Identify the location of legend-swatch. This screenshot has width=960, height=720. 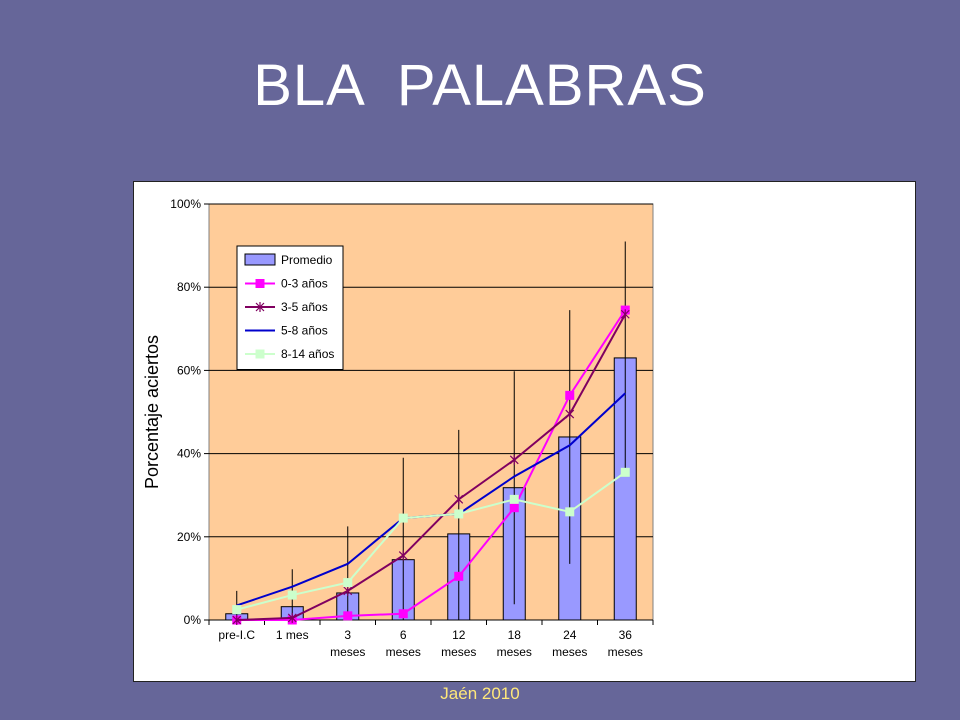
(260, 259).